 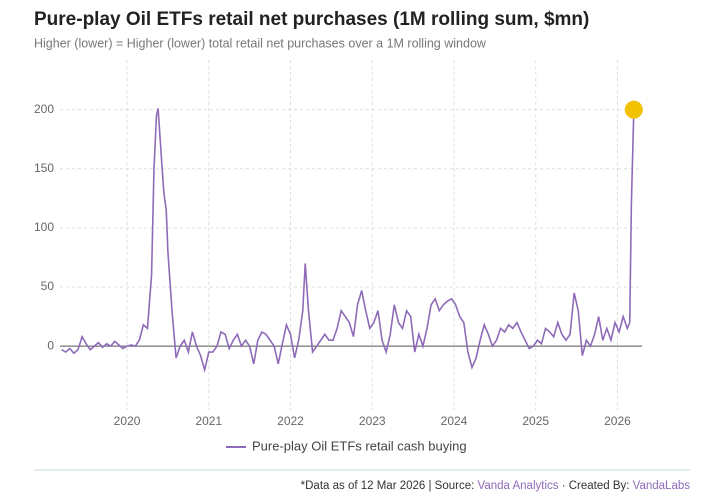 What do you see at coordinates (48, 286) in the screenshot?
I see `y-tick-label: 50` at bounding box center [48, 286].